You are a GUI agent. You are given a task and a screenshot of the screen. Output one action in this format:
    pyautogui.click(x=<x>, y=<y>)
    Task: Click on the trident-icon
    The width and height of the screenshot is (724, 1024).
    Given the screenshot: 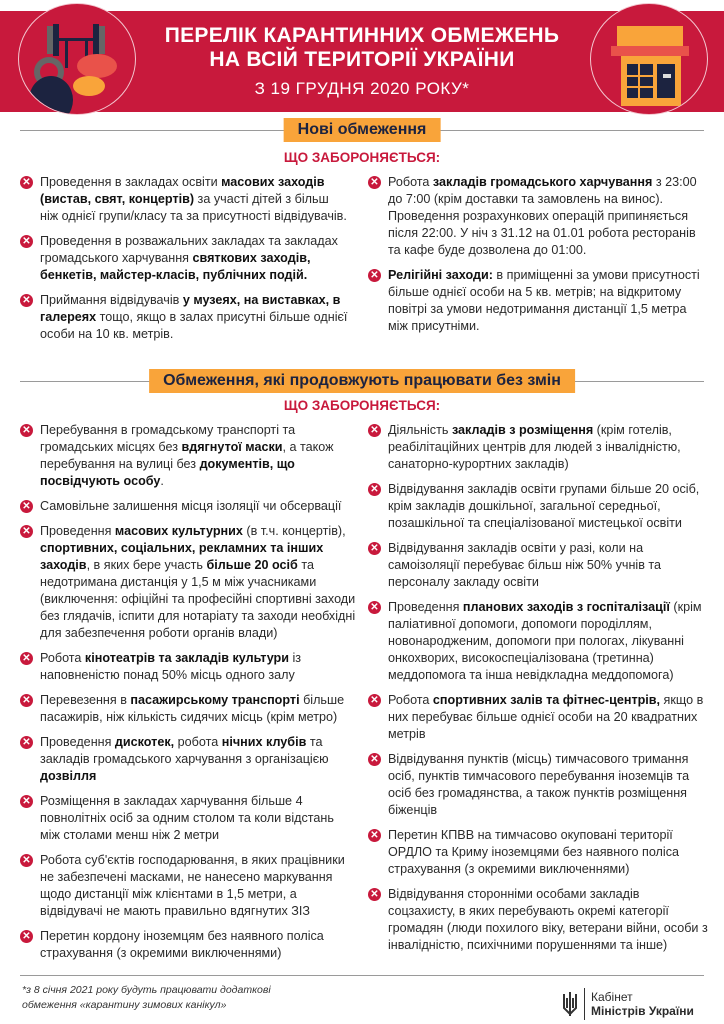 What is the action you would take?
    pyautogui.click(x=570, y=1004)
    